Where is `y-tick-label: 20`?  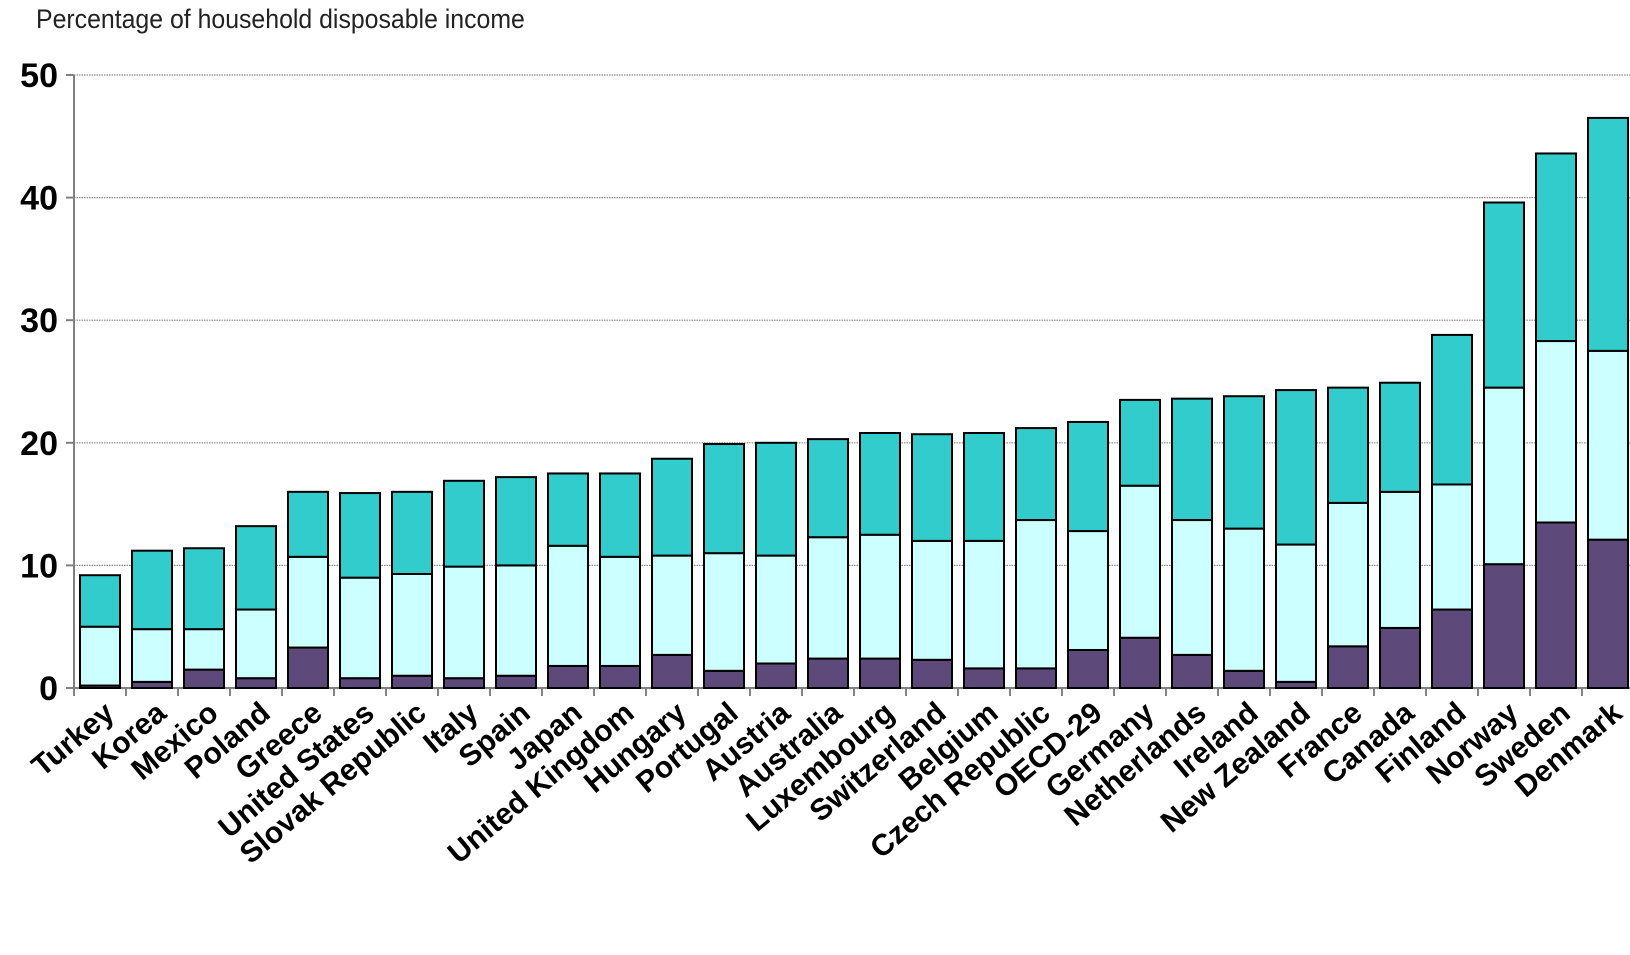
y-tick-label: 20 is located at coordinates (39, 444).